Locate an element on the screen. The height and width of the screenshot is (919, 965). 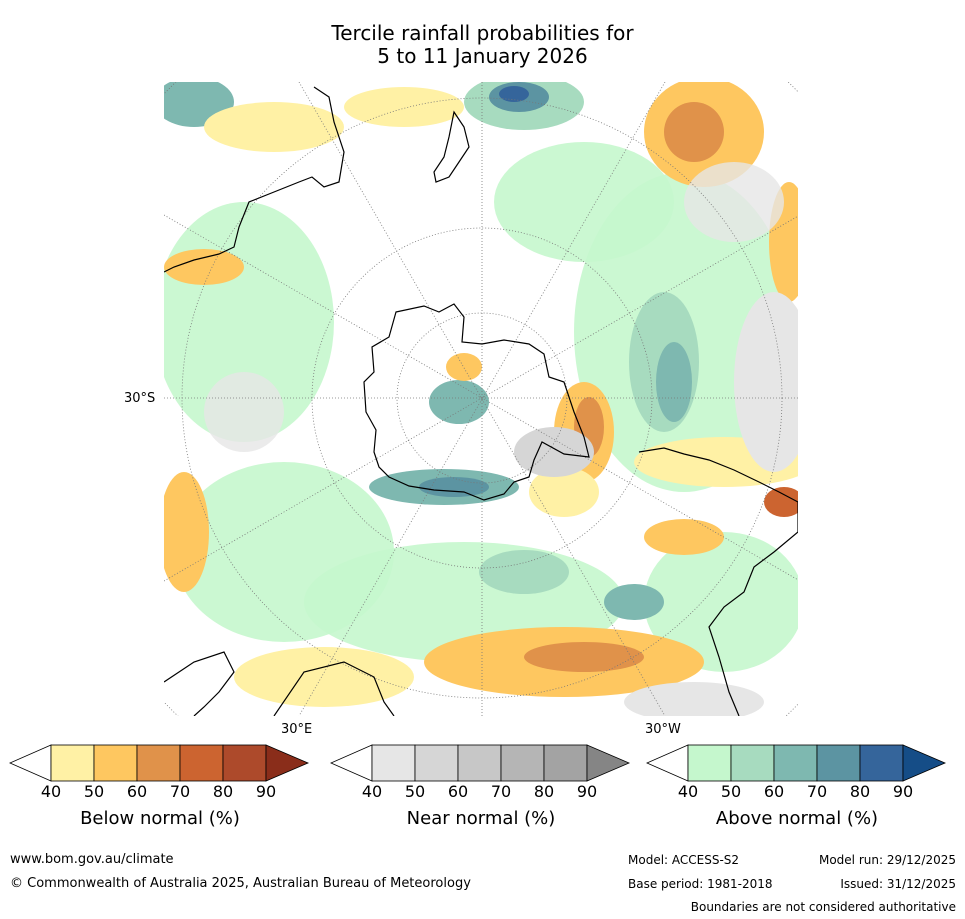
near-tick-70: 70 is located at coordinates (501, 791).